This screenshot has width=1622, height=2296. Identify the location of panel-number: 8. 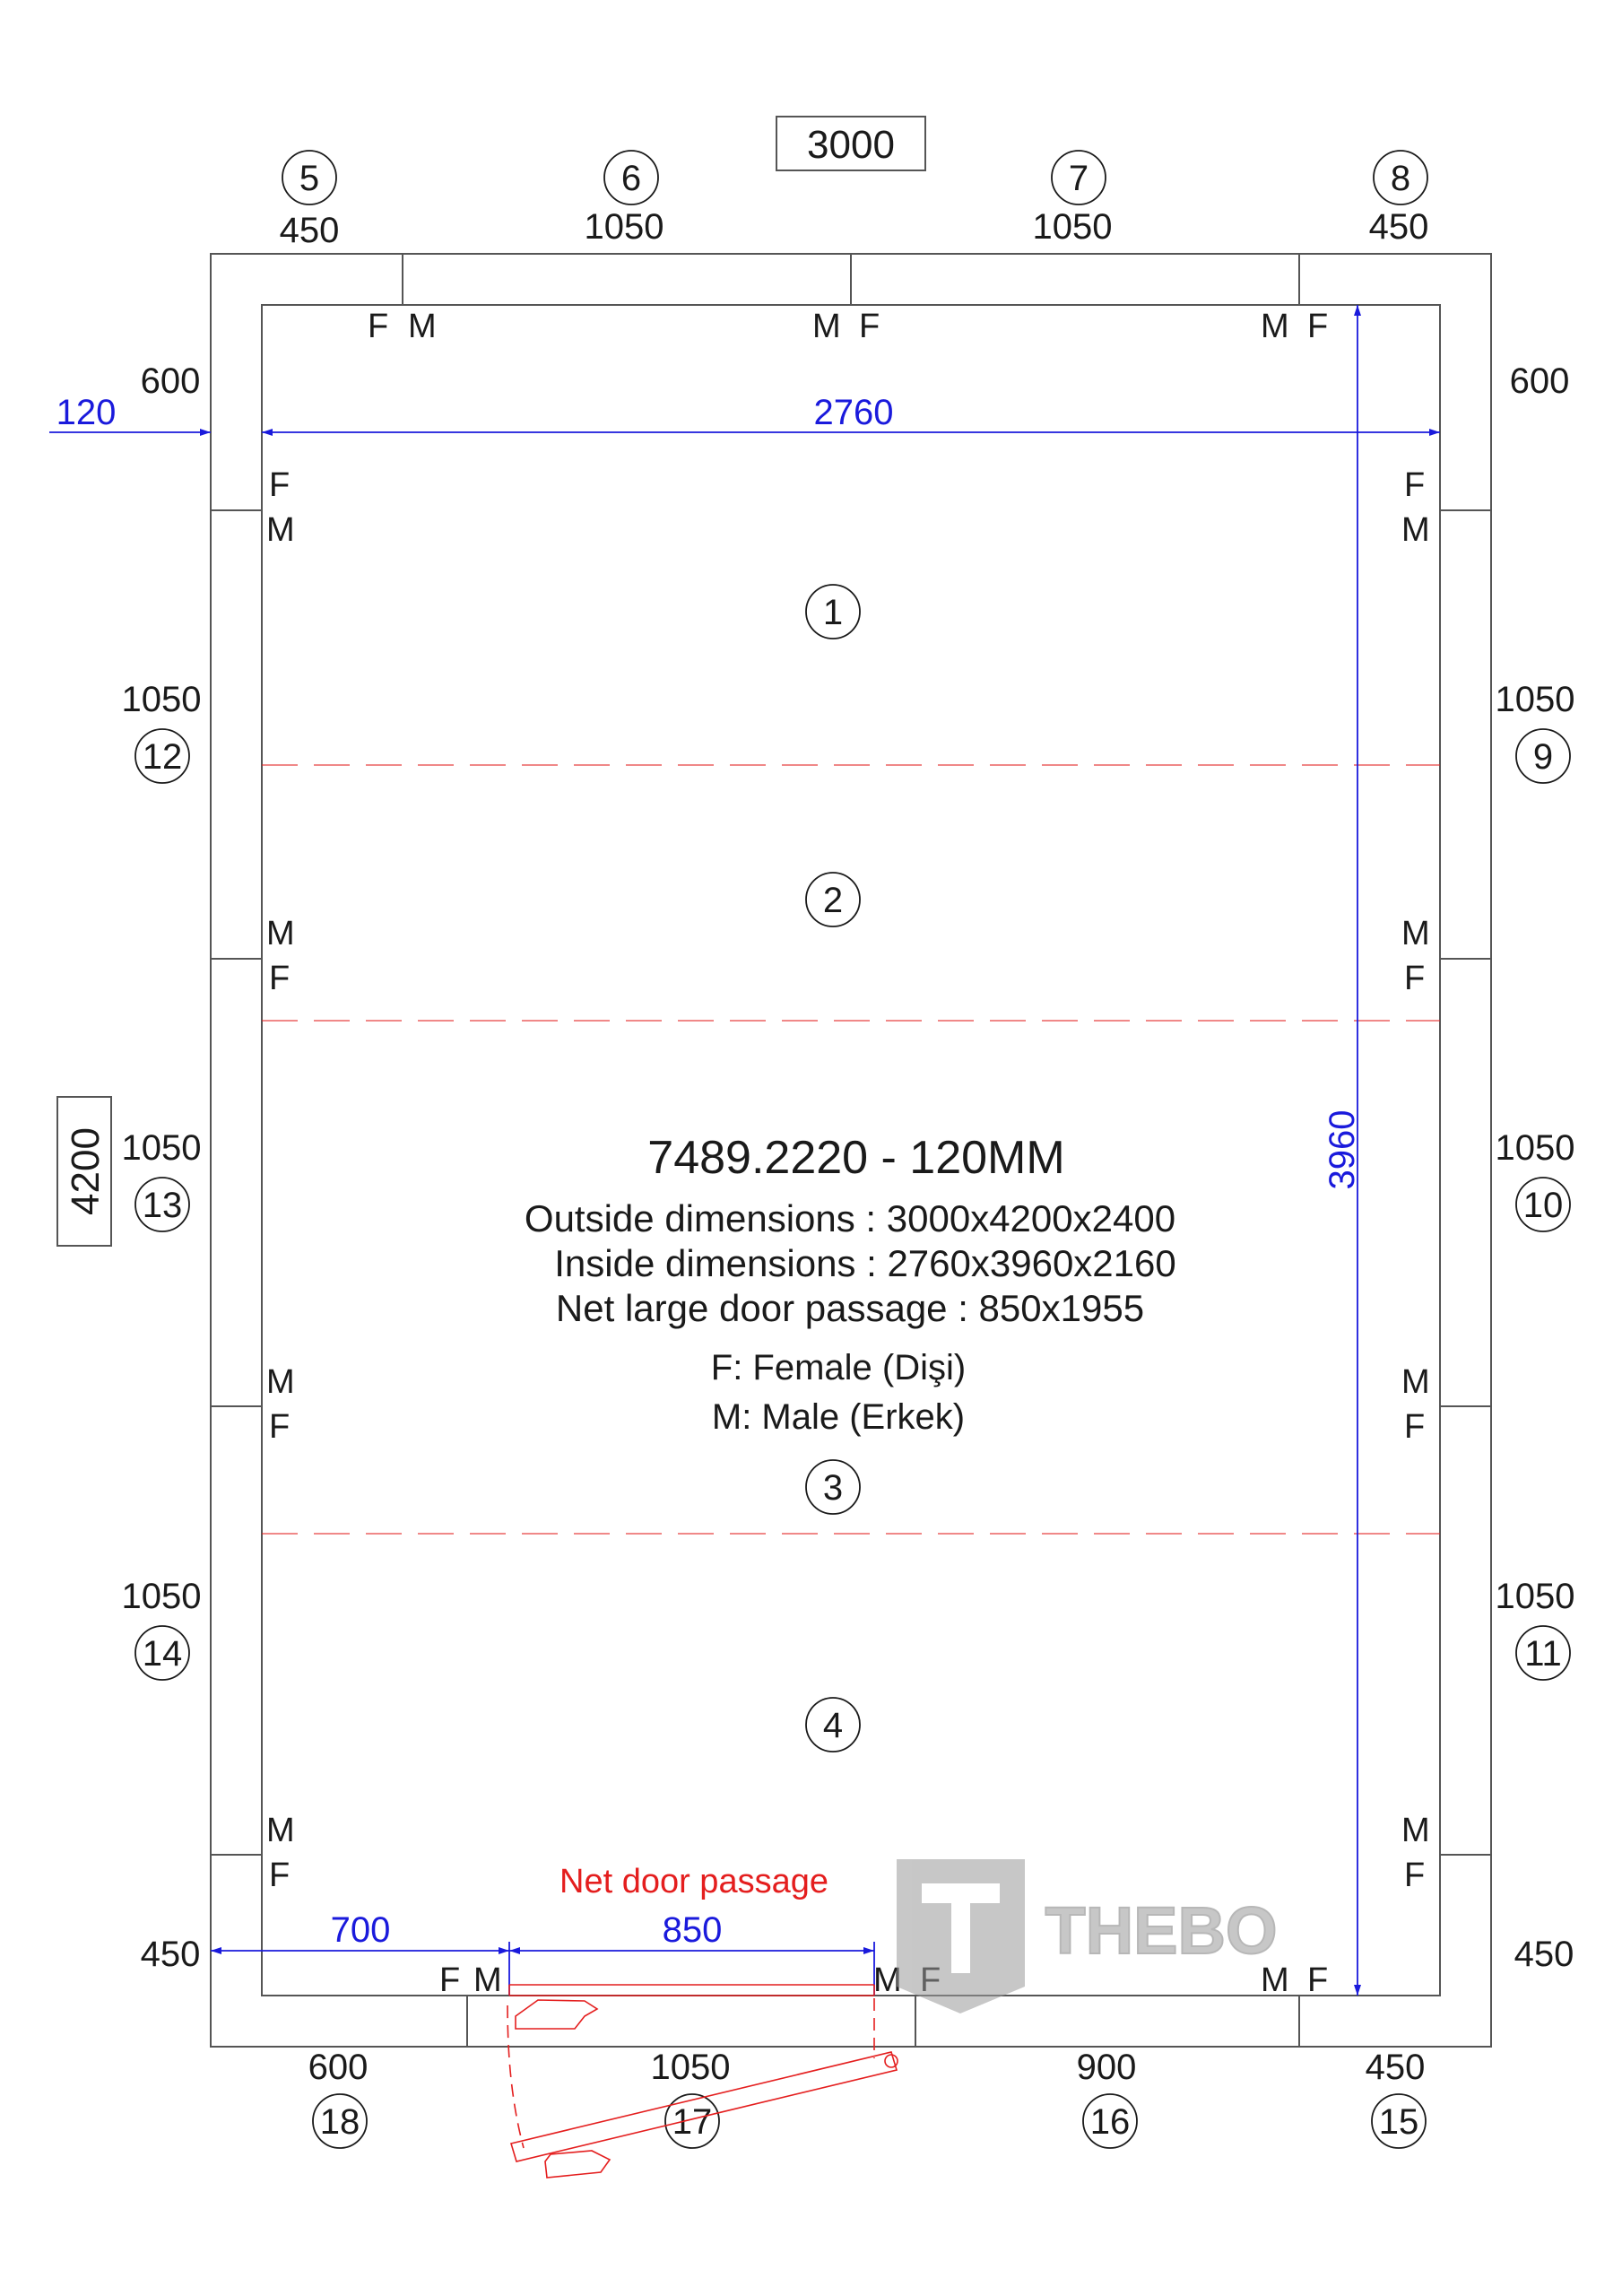
(1400, 178).